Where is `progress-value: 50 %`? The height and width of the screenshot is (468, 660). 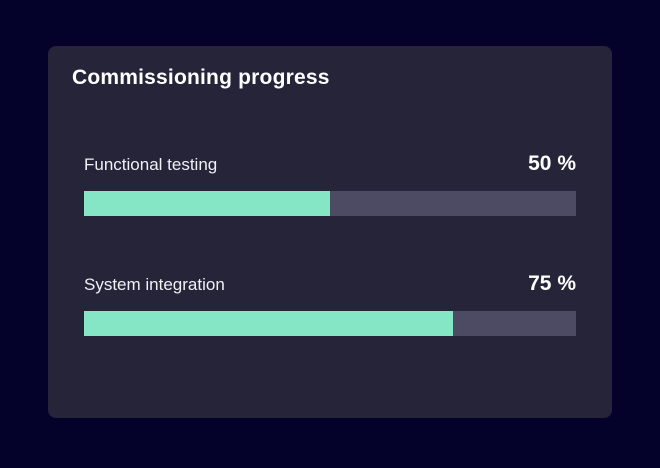
progress-value: 50 % is located at coordinates (552, 163).